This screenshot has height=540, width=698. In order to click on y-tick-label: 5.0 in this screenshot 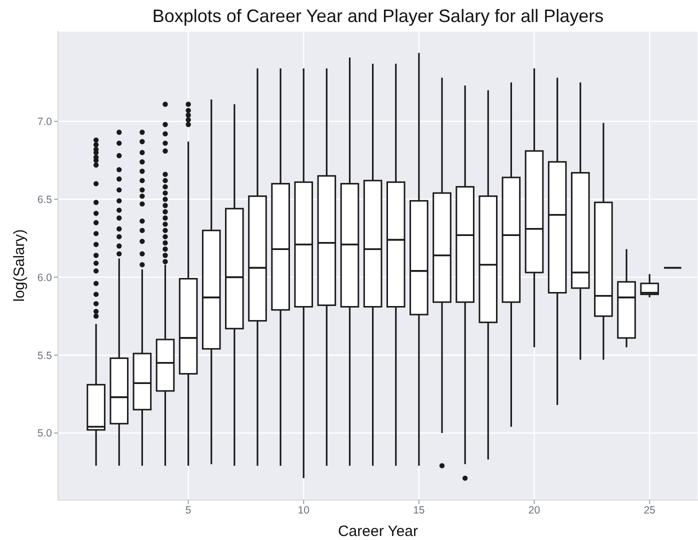, I will do `click(44, 434)`.